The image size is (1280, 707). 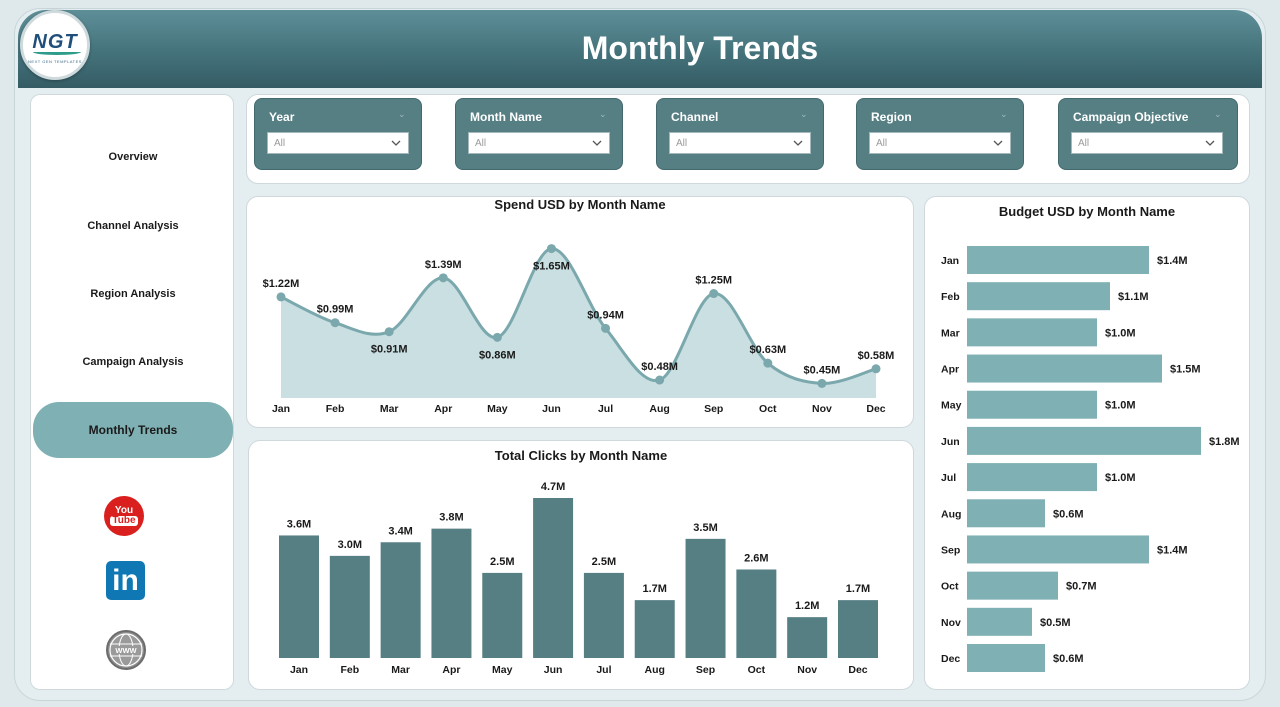 I want to click on clicks-bar-dec, so click(x=858, y=629).